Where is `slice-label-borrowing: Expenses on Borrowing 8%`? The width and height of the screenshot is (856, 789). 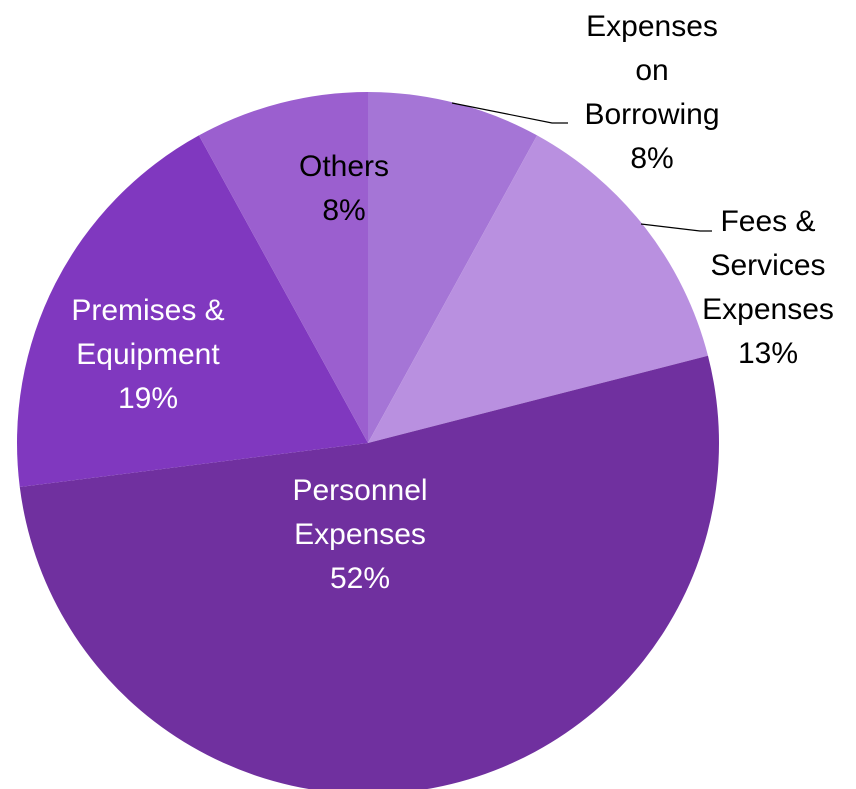 slice-label-borrowing: Expenses on Borrowing 8% is located at coordinates (651, 92).